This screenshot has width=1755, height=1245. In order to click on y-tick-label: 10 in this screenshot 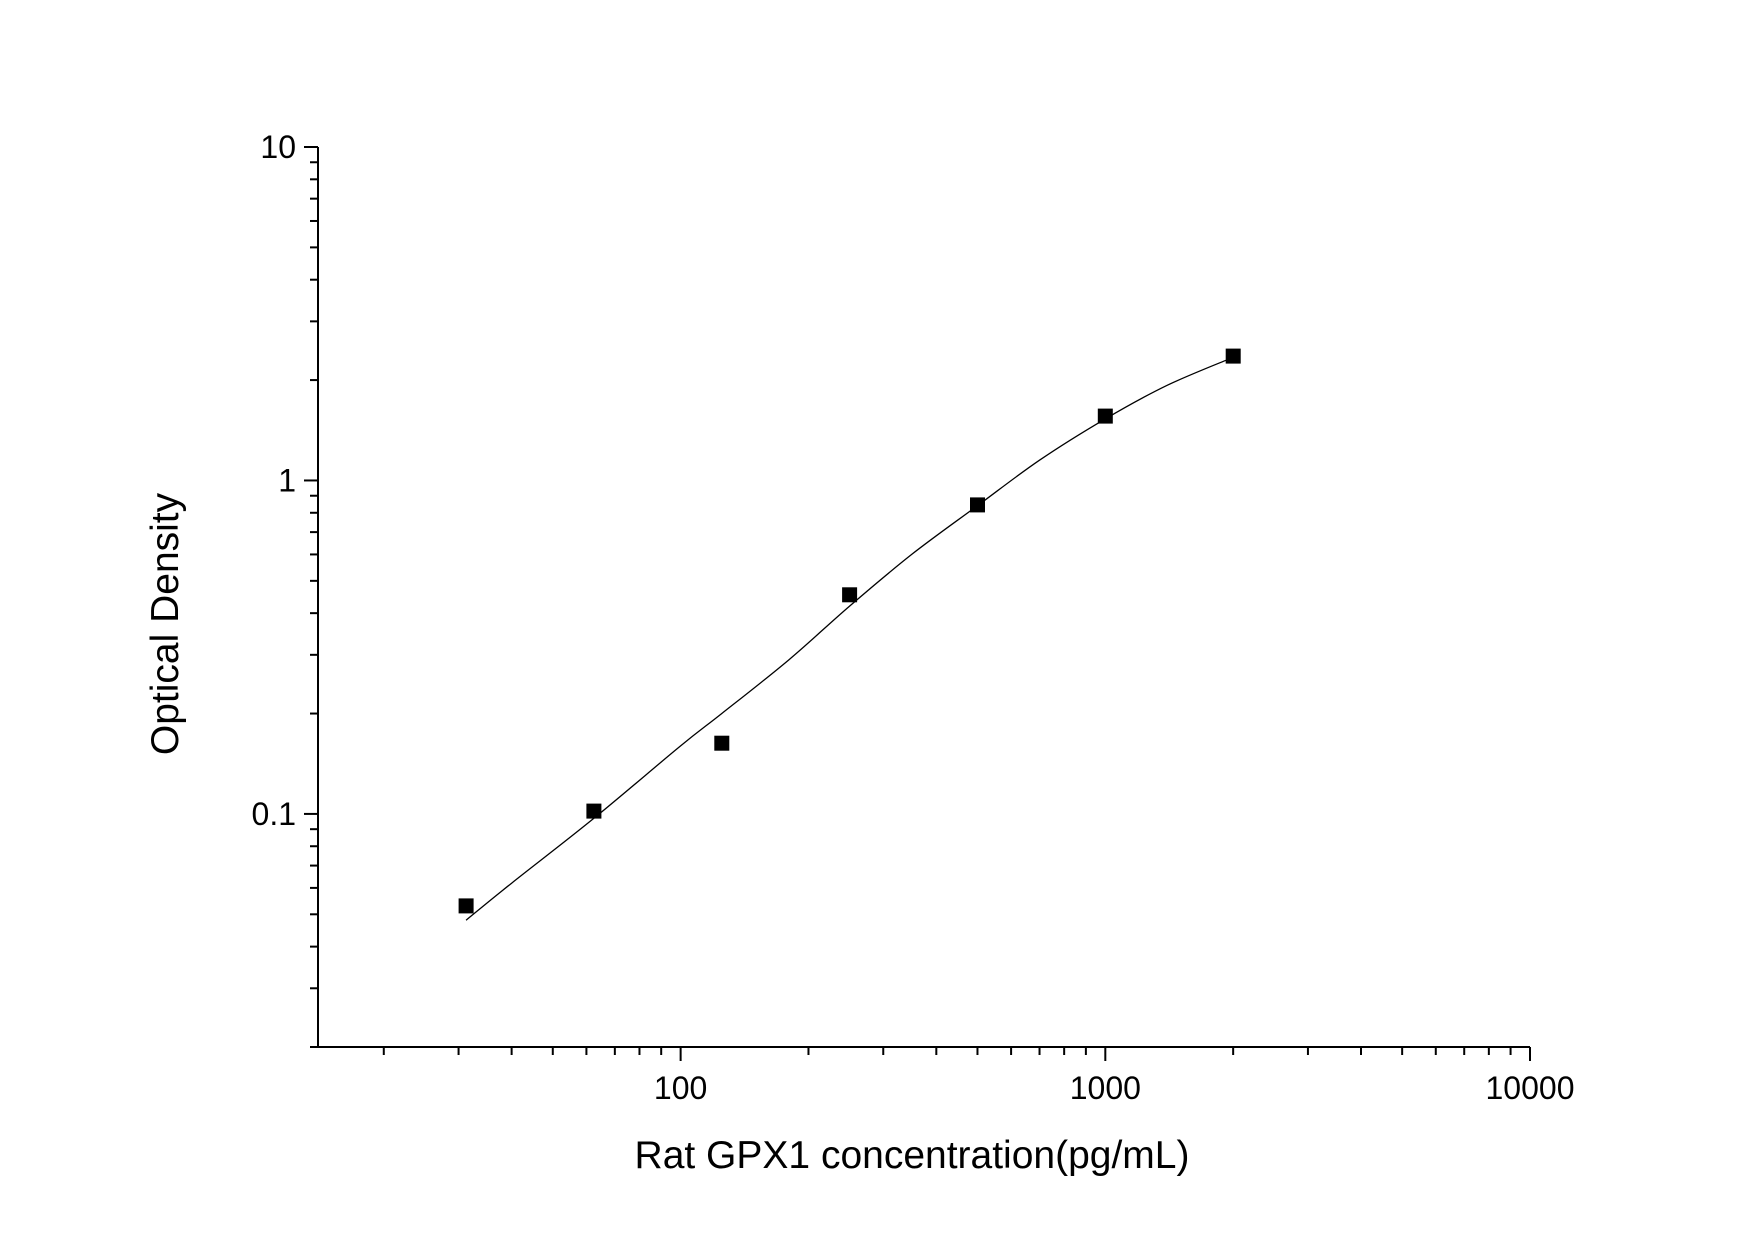, I will do `click(278, 147)`.